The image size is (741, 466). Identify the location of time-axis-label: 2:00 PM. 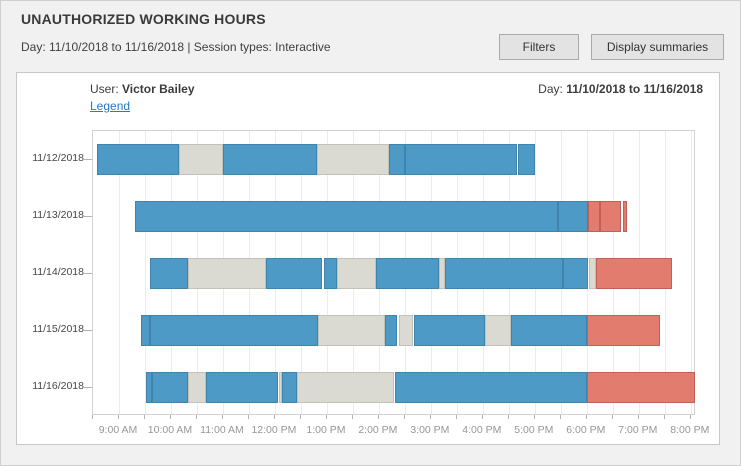
(378, 430).